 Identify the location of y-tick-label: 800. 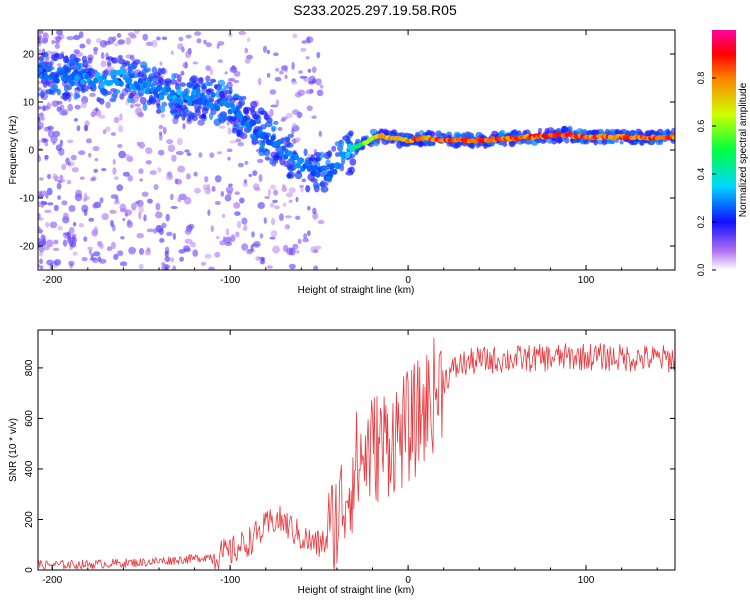
(29, 367).